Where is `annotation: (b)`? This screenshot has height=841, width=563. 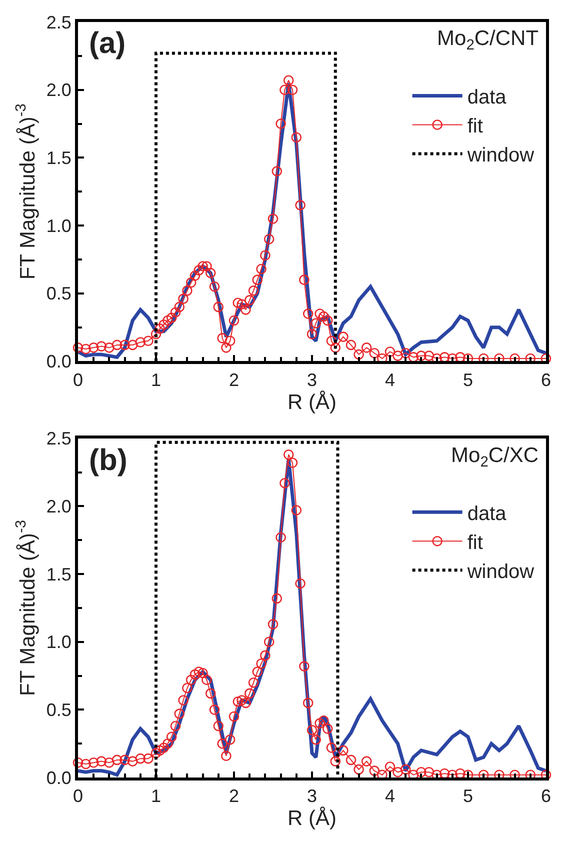
annotation: (b) is located at coordinates (108, 460).